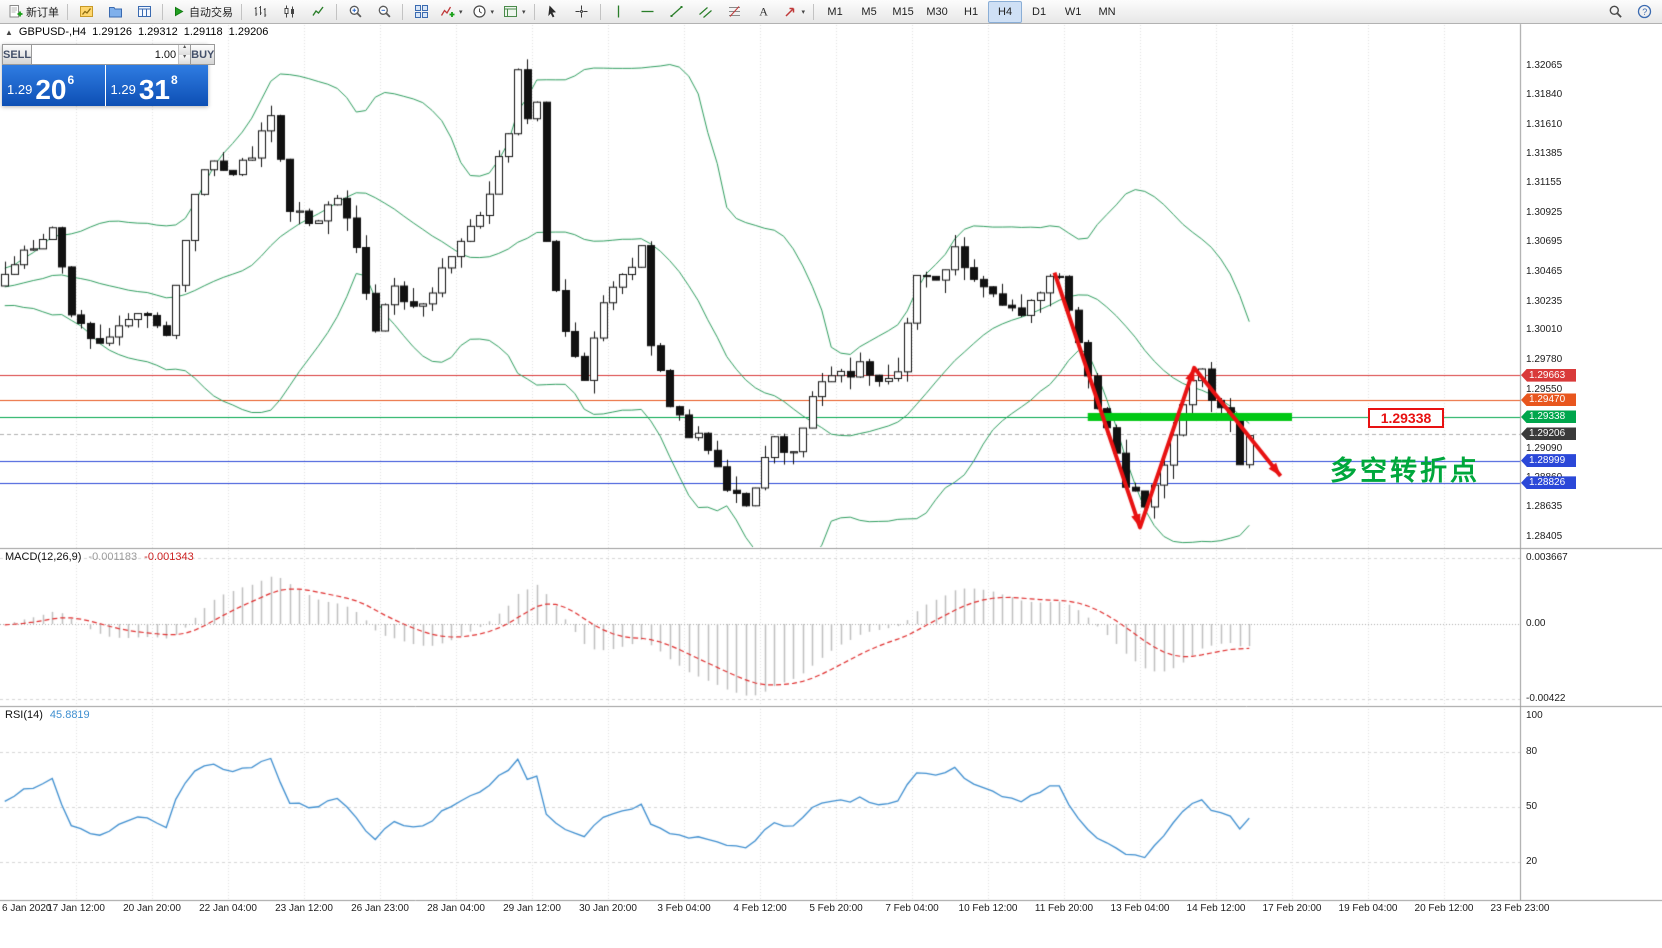  Describe the element at coordinates (27, 908) in the screenshot. I see `date-axis-label: 6 Jan 2020` at that location.